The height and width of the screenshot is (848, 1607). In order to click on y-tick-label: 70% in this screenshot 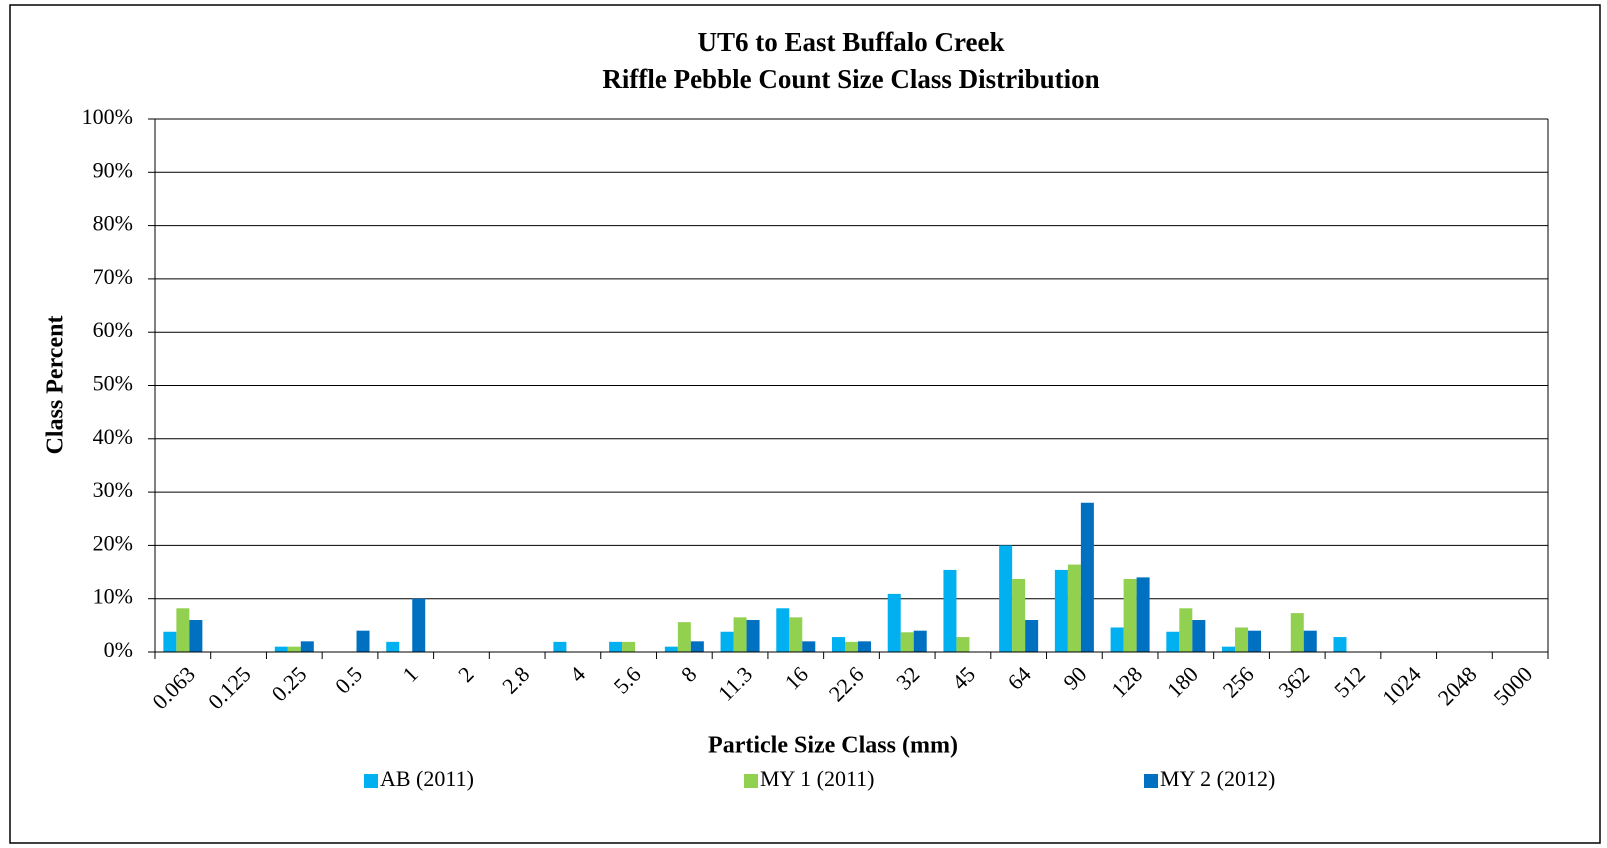, I will do `click(113, 276)`.